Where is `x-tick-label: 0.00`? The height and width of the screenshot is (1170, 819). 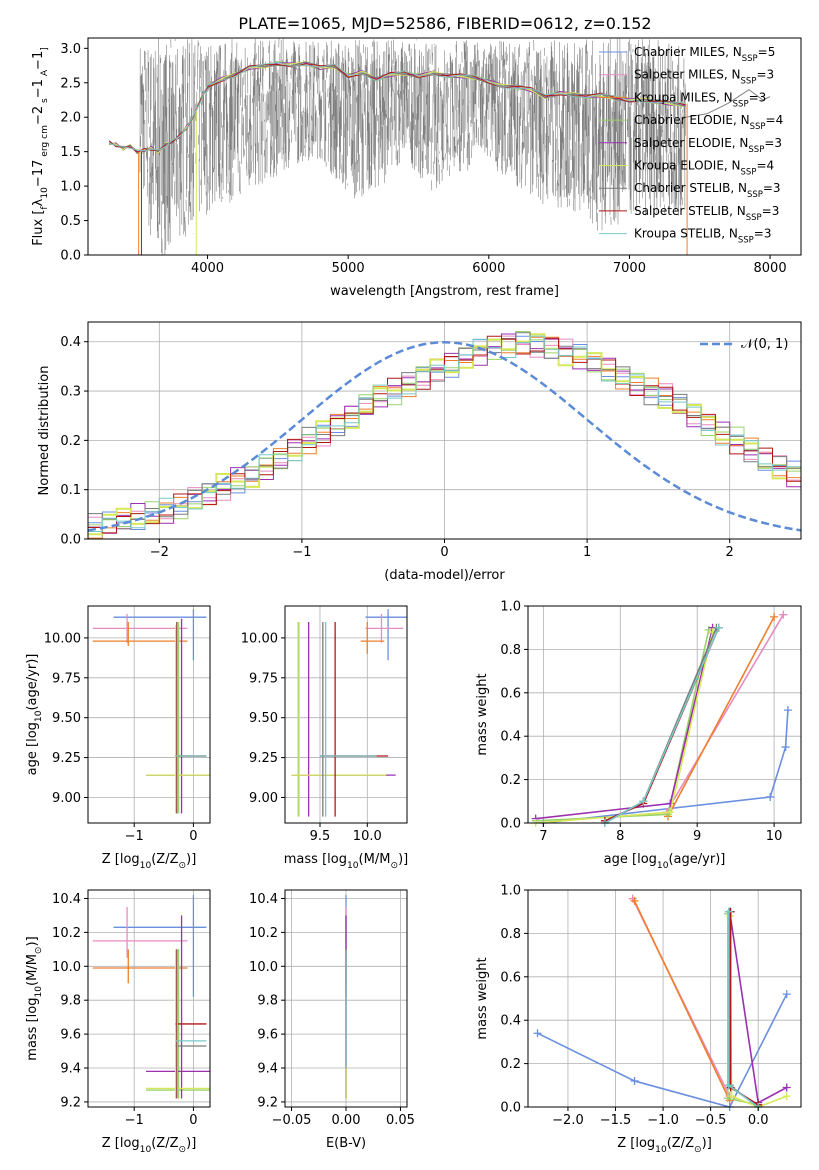 x-tick-label: 0.00 is located at coordinates (346, 1120).